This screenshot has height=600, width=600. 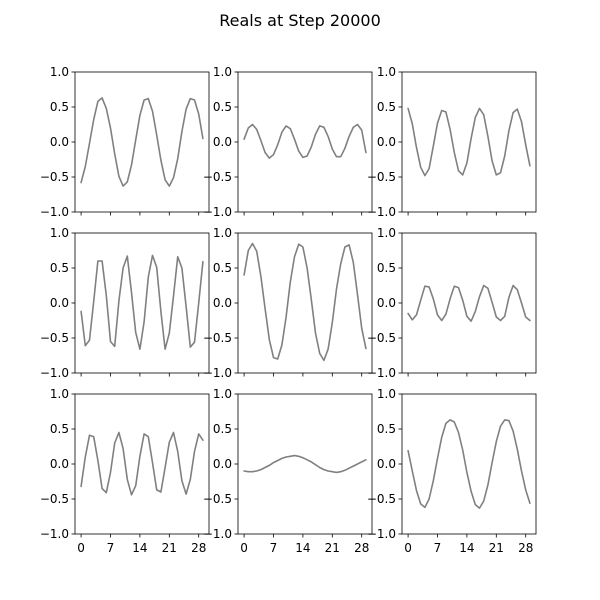 I want to click on subplot-r2c1-ytick-label: 0.0, so click(x=59, y=303).